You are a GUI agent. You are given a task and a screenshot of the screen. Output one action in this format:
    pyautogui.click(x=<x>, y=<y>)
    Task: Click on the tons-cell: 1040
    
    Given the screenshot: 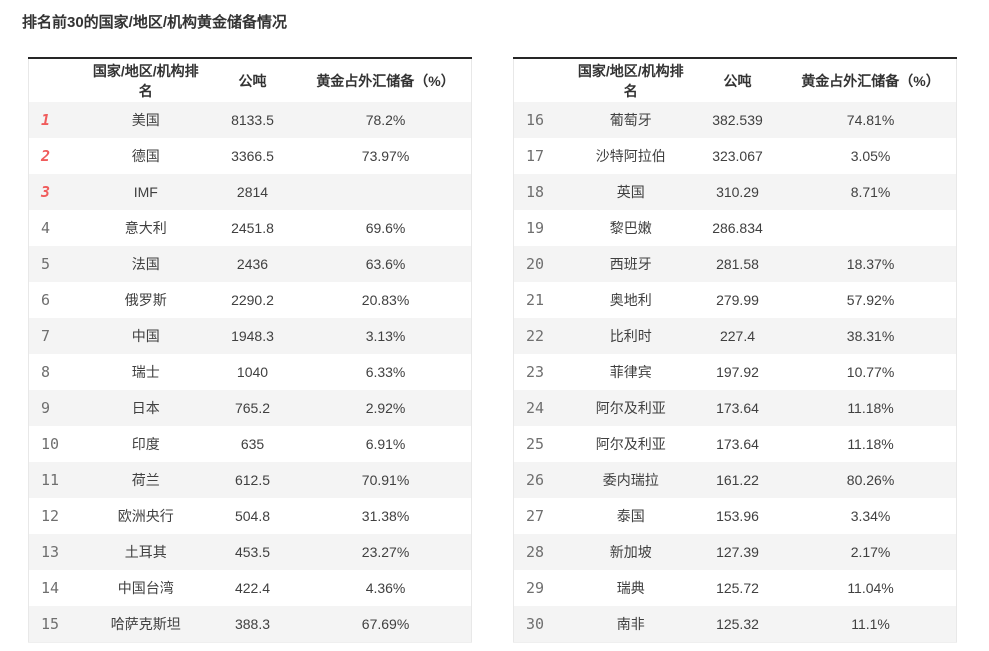 What is the action you would take?
    pyautogui.click(x=252, y=372)
    